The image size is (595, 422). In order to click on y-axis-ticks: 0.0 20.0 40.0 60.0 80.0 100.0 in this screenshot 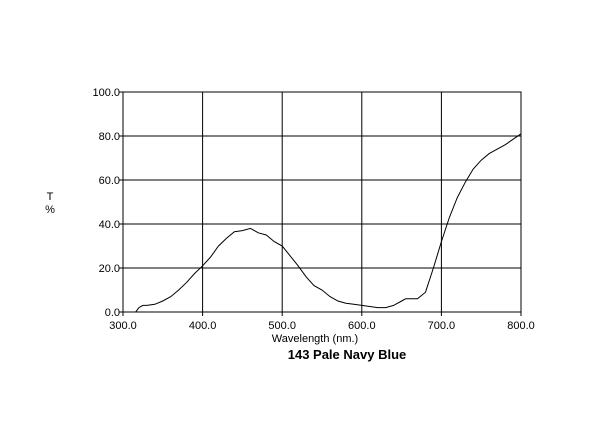, I will do `click(106, 203)`.